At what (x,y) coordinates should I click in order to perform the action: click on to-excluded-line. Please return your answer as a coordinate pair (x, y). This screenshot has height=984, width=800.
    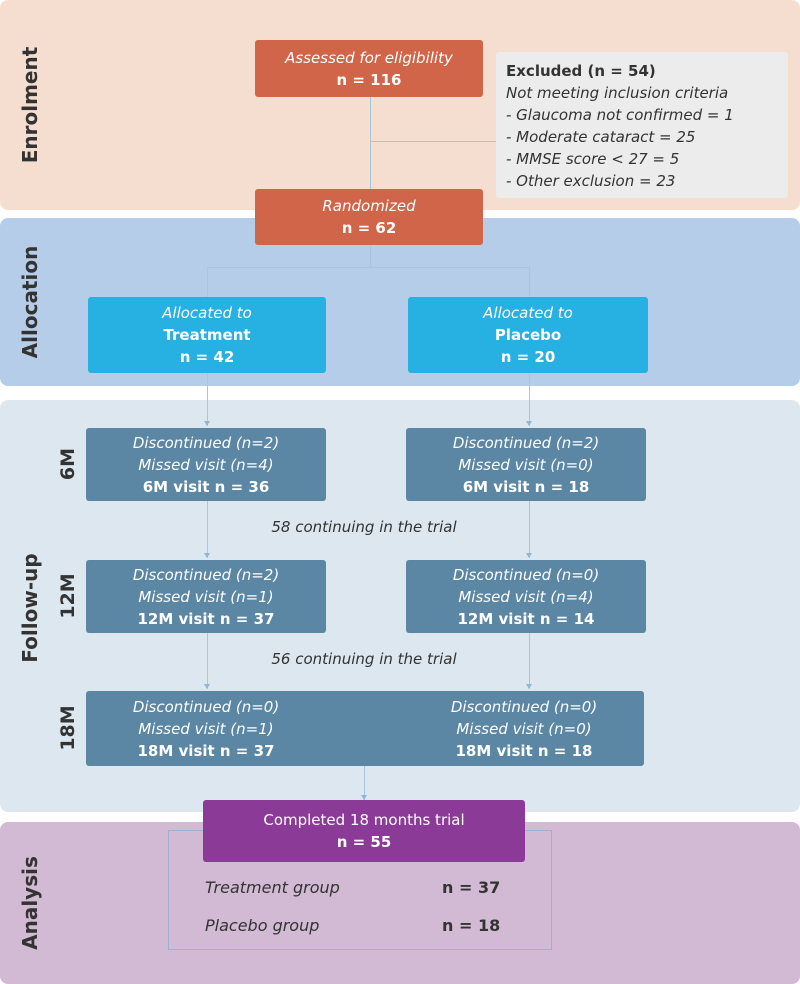
    Looking at the image, I should click on (433, 141).